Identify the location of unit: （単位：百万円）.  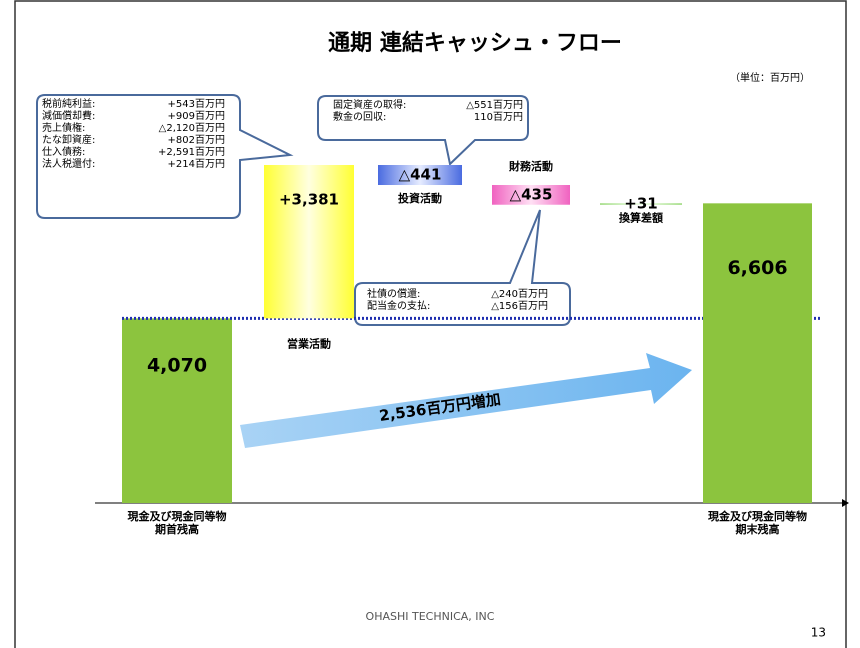
(770, 77).